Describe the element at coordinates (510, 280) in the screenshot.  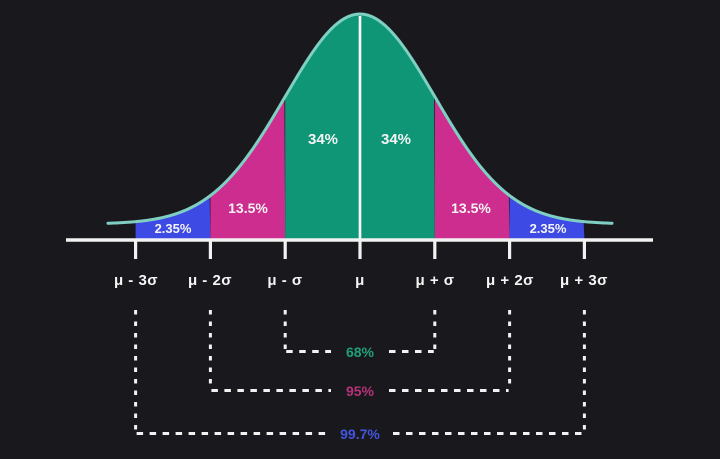
I see `x-tick-label-mu-plus-2sigma: μ + 2σ` at that location.